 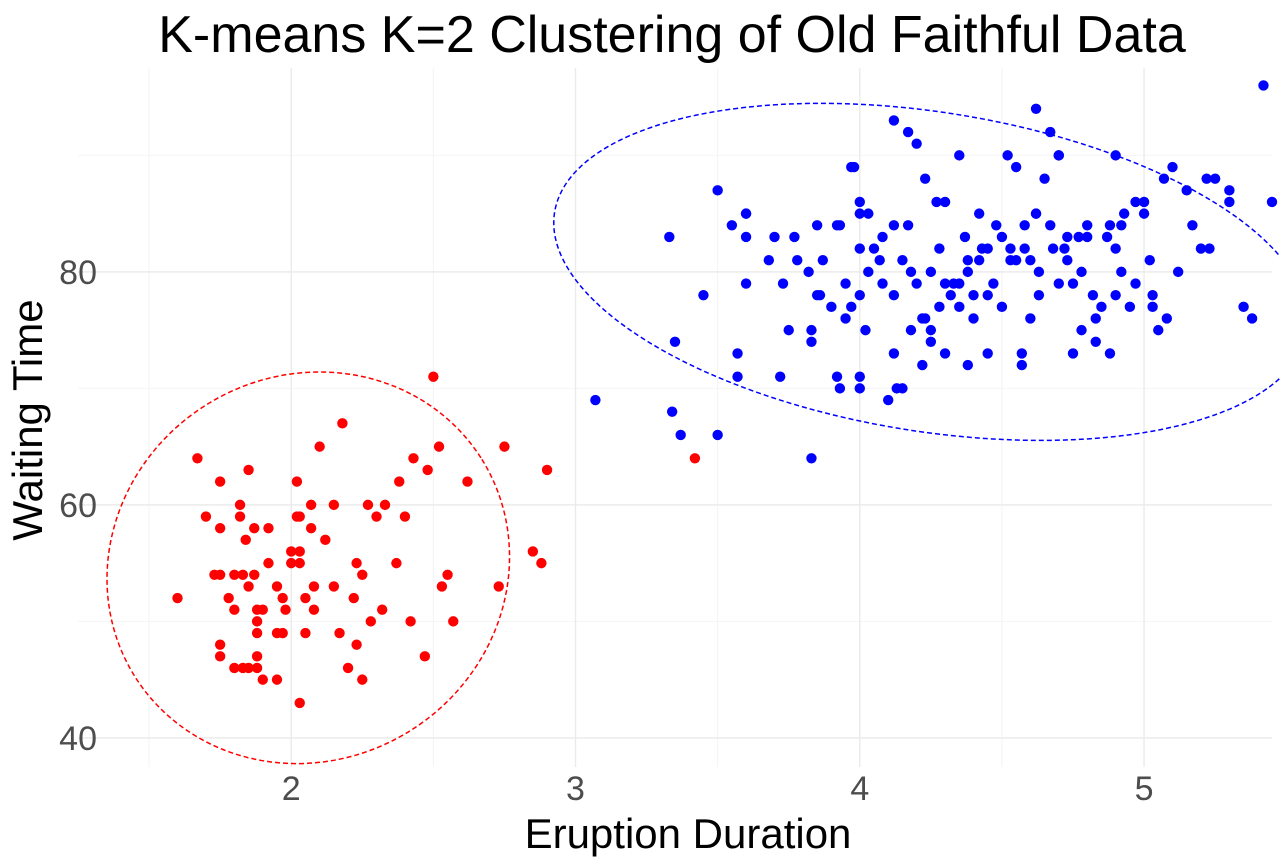 What do you see at coordinates (78, 506) in the screenshot?
I see `y-tick-label: 60` at bounding box center [78, 506].